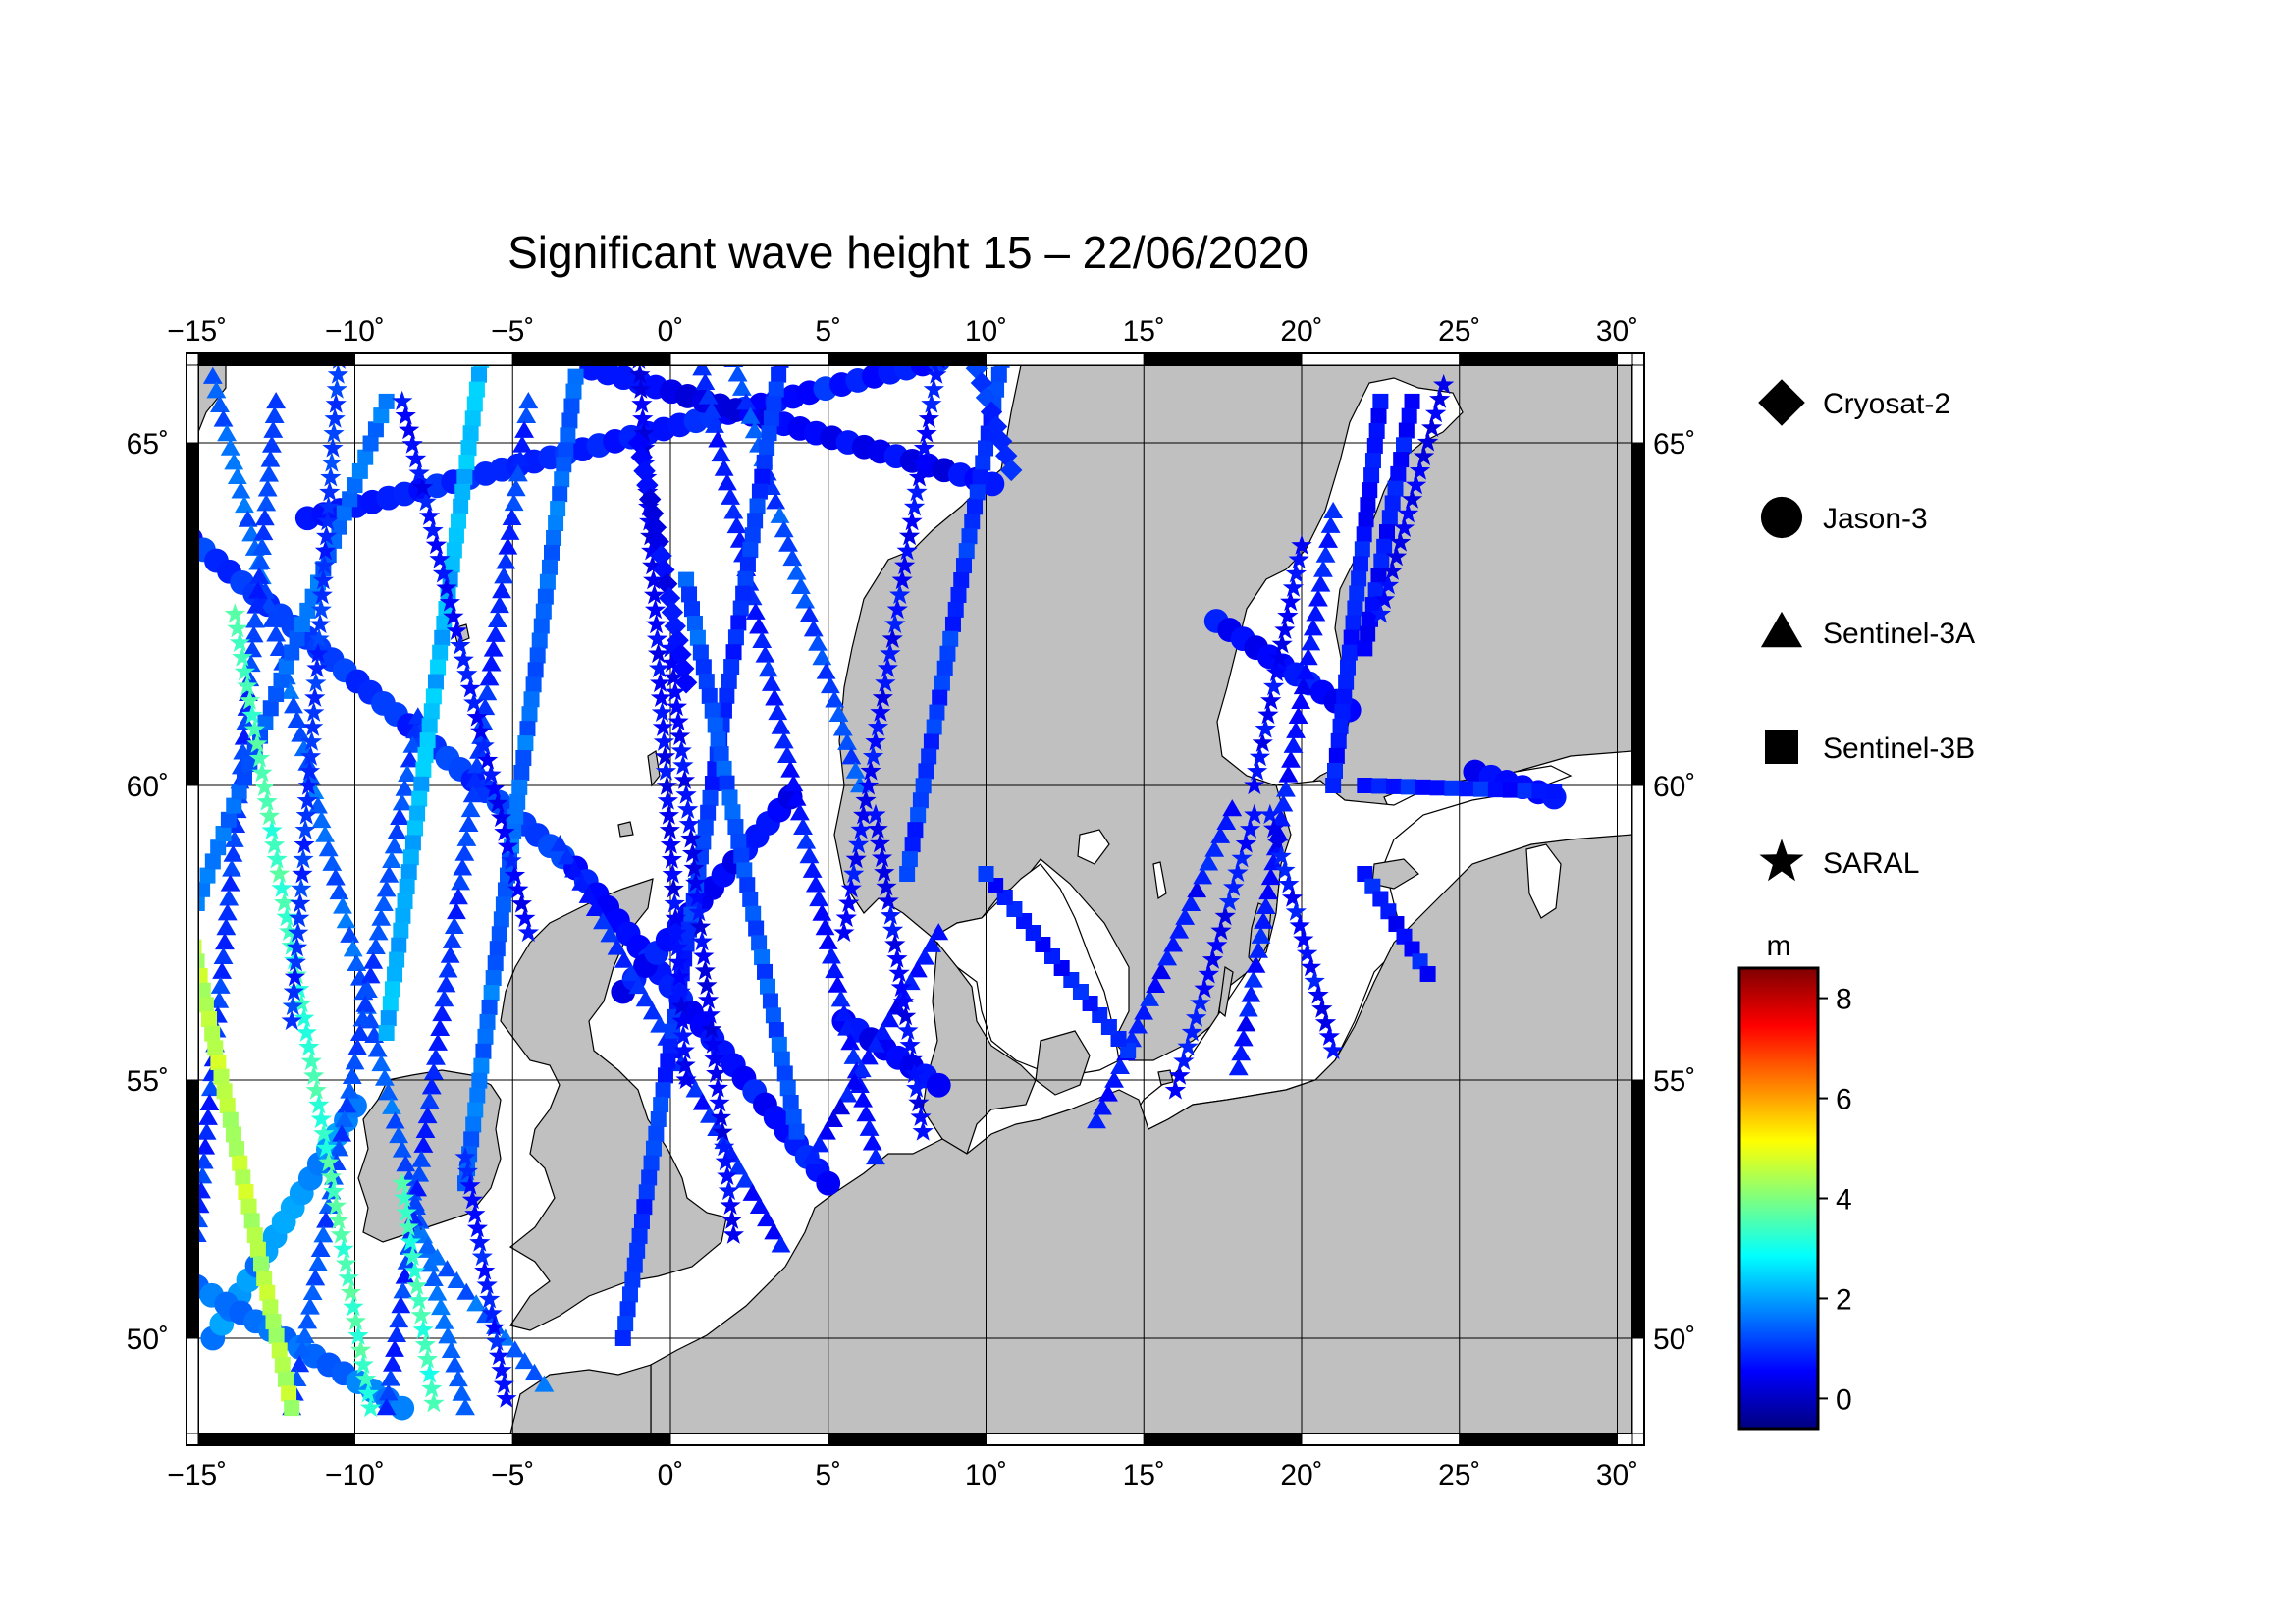  Describe the element at coordinates (1144, 1475) in the screenshot. I see `lon-tick-label-bottom: 15˚` at that location.